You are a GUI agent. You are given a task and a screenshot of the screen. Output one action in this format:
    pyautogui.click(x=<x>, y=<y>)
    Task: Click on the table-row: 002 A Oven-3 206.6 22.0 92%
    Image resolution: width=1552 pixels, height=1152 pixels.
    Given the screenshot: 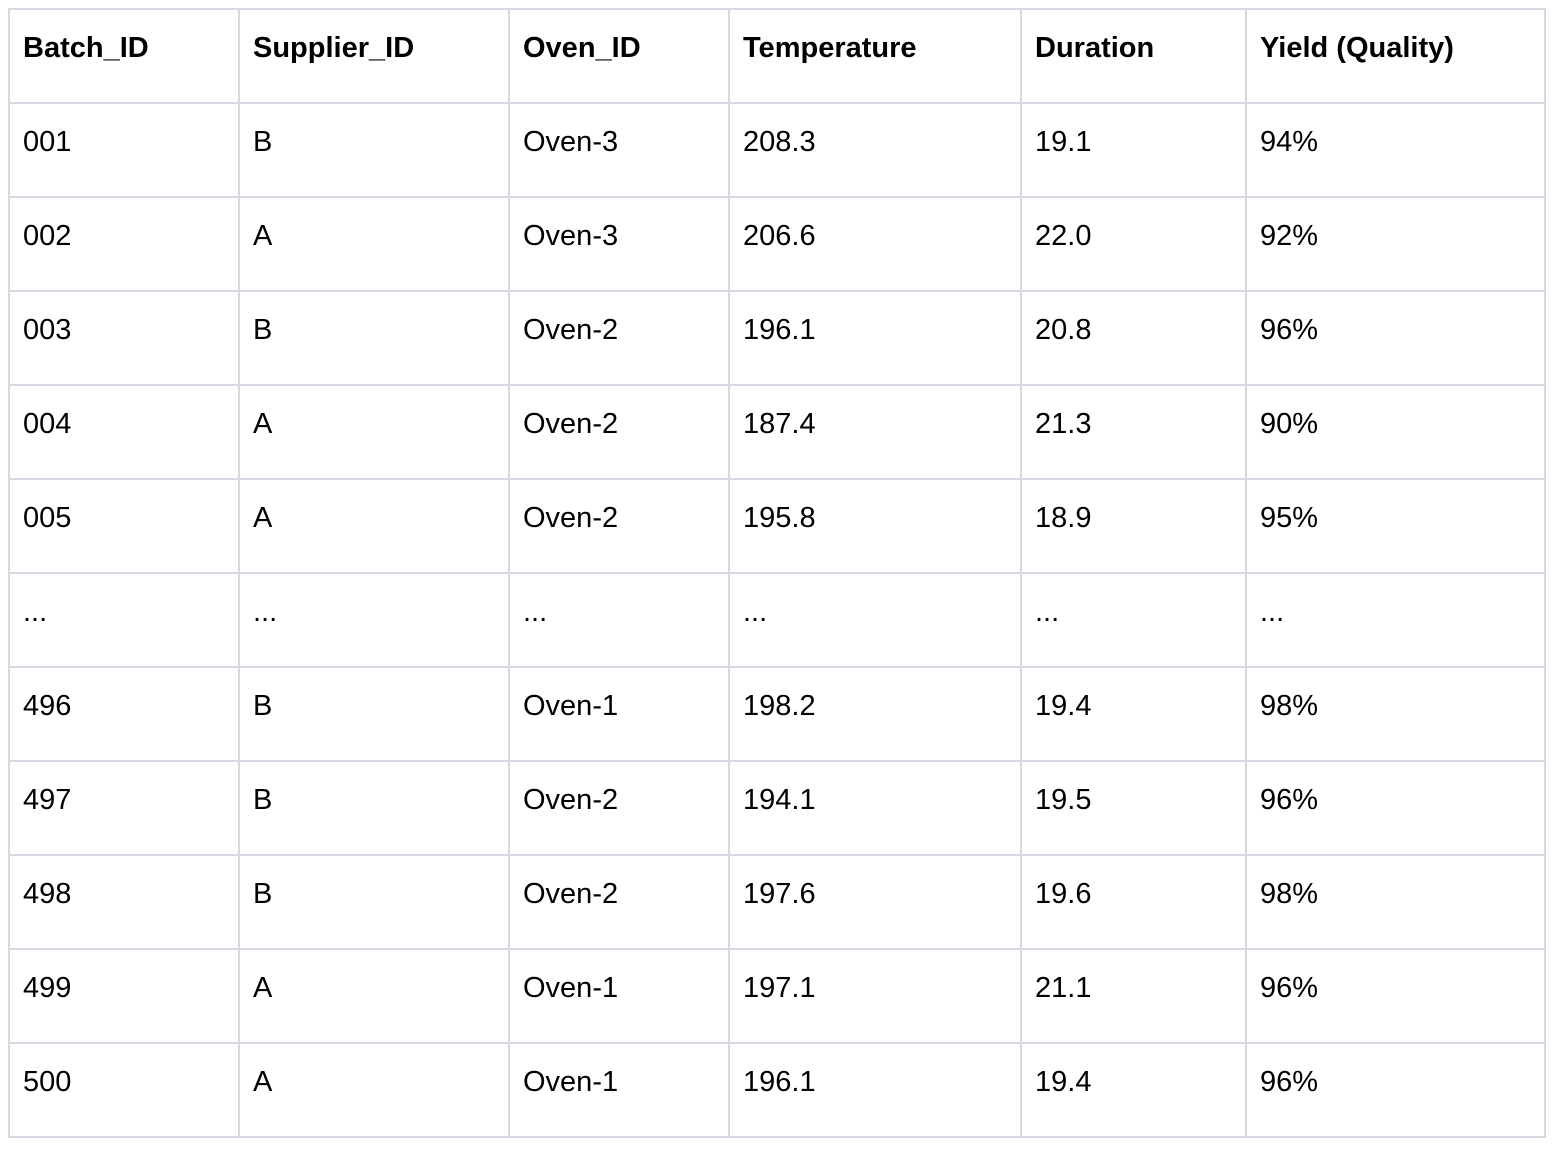 What is the action you would take?
    pyautogui.click(x=777, y=244)
    